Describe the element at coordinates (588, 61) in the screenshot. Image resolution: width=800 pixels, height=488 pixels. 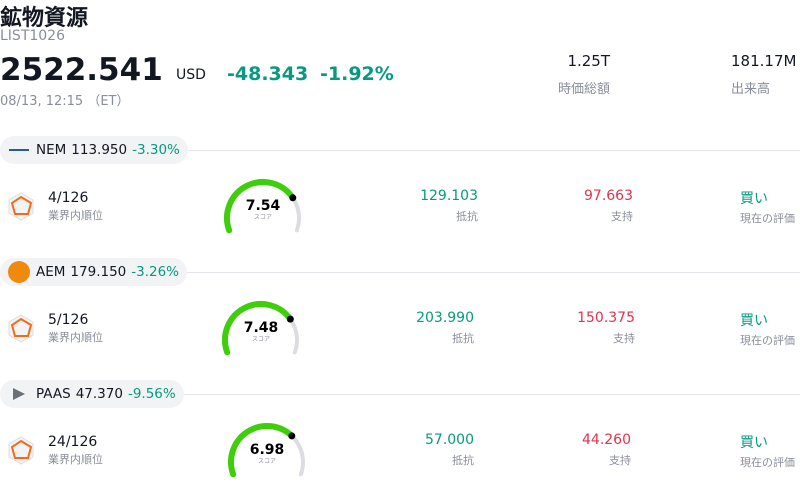
I see `stat-value: 1.25T` at that location.